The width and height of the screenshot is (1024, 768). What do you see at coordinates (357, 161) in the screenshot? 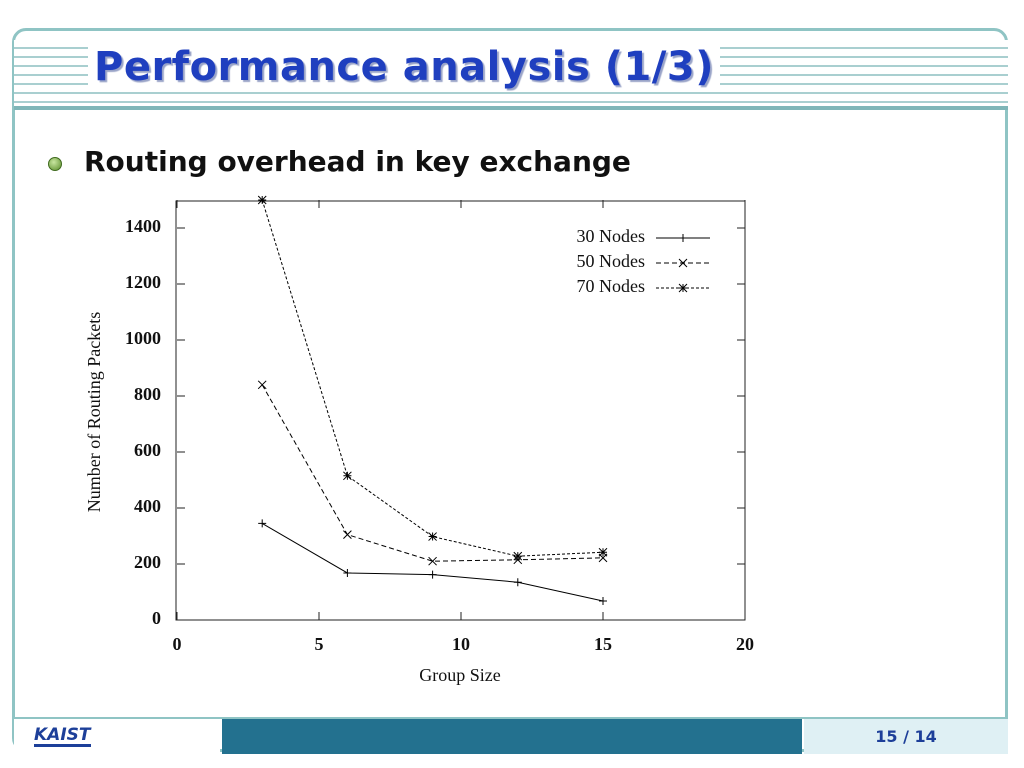
I see `bullet-text: Routing overhead in key exchange` at bounding box center [357, 161].